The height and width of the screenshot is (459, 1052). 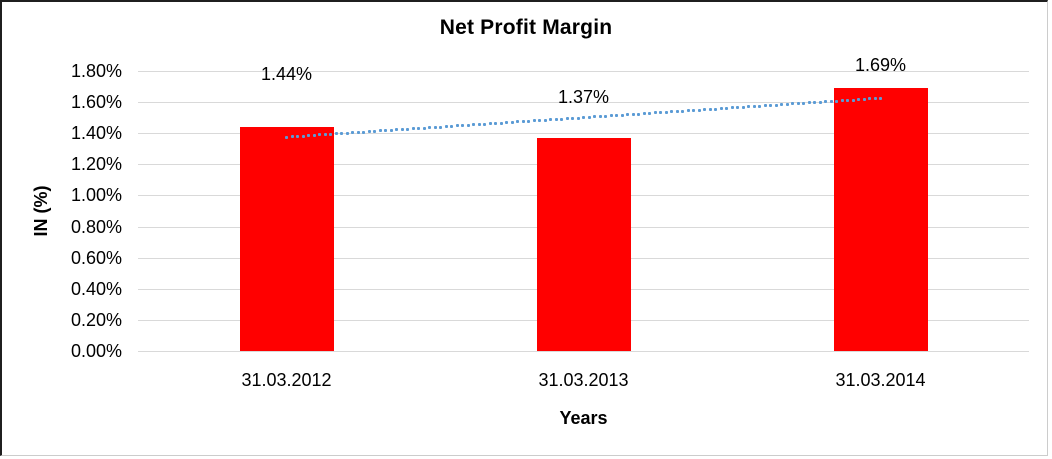 I want to click on y-axis-tick-label: 0.00%, so click(x=96, y=351).